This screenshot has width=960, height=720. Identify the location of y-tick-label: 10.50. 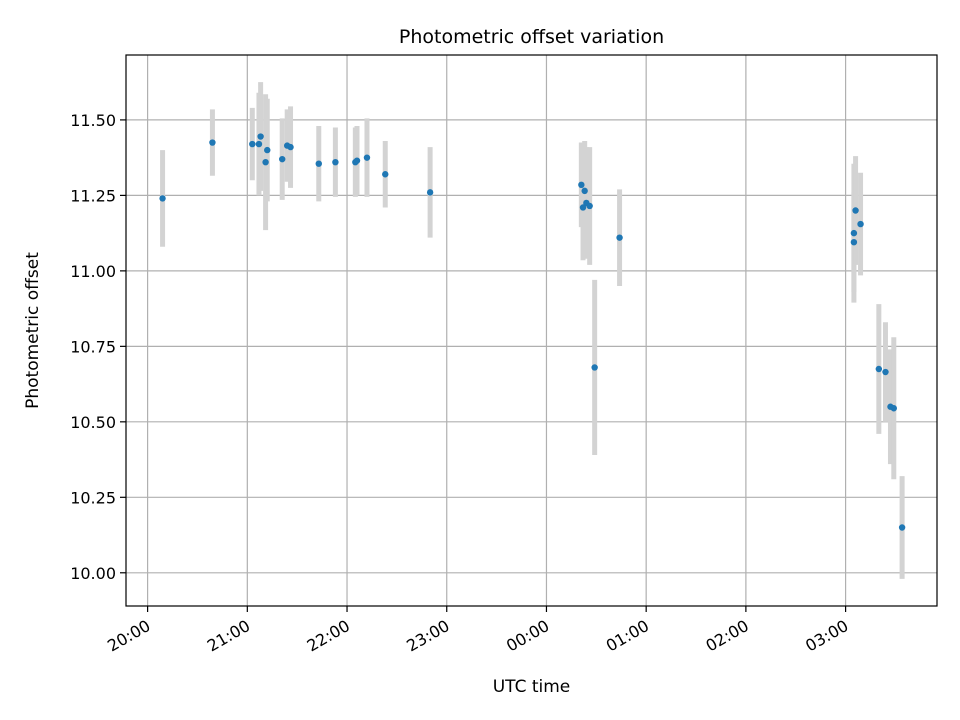
(93, 422).